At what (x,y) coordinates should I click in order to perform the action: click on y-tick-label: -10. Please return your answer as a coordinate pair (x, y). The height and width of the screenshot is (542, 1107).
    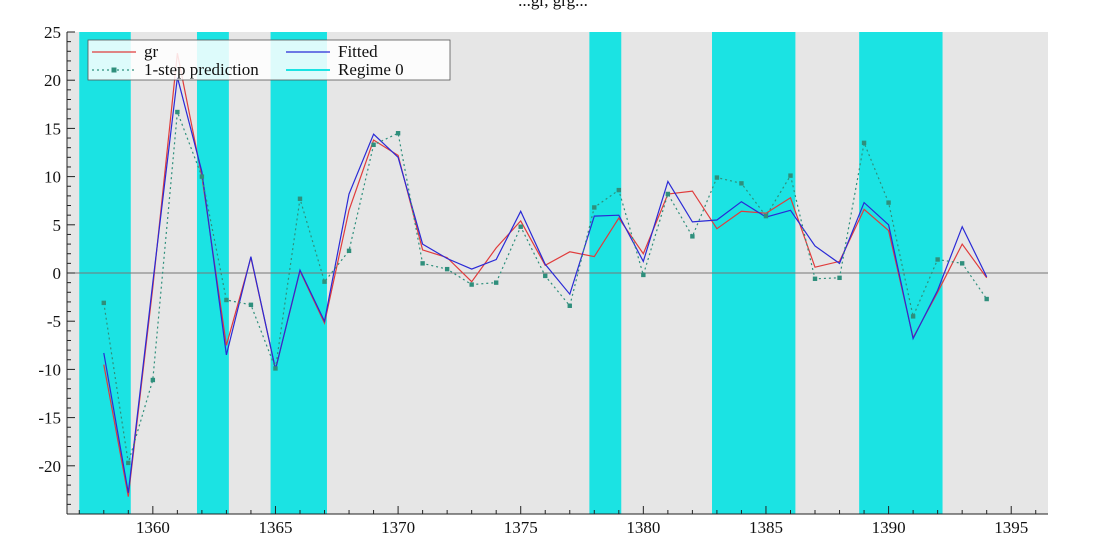
    Looking at the image, I should click on (49, 369).